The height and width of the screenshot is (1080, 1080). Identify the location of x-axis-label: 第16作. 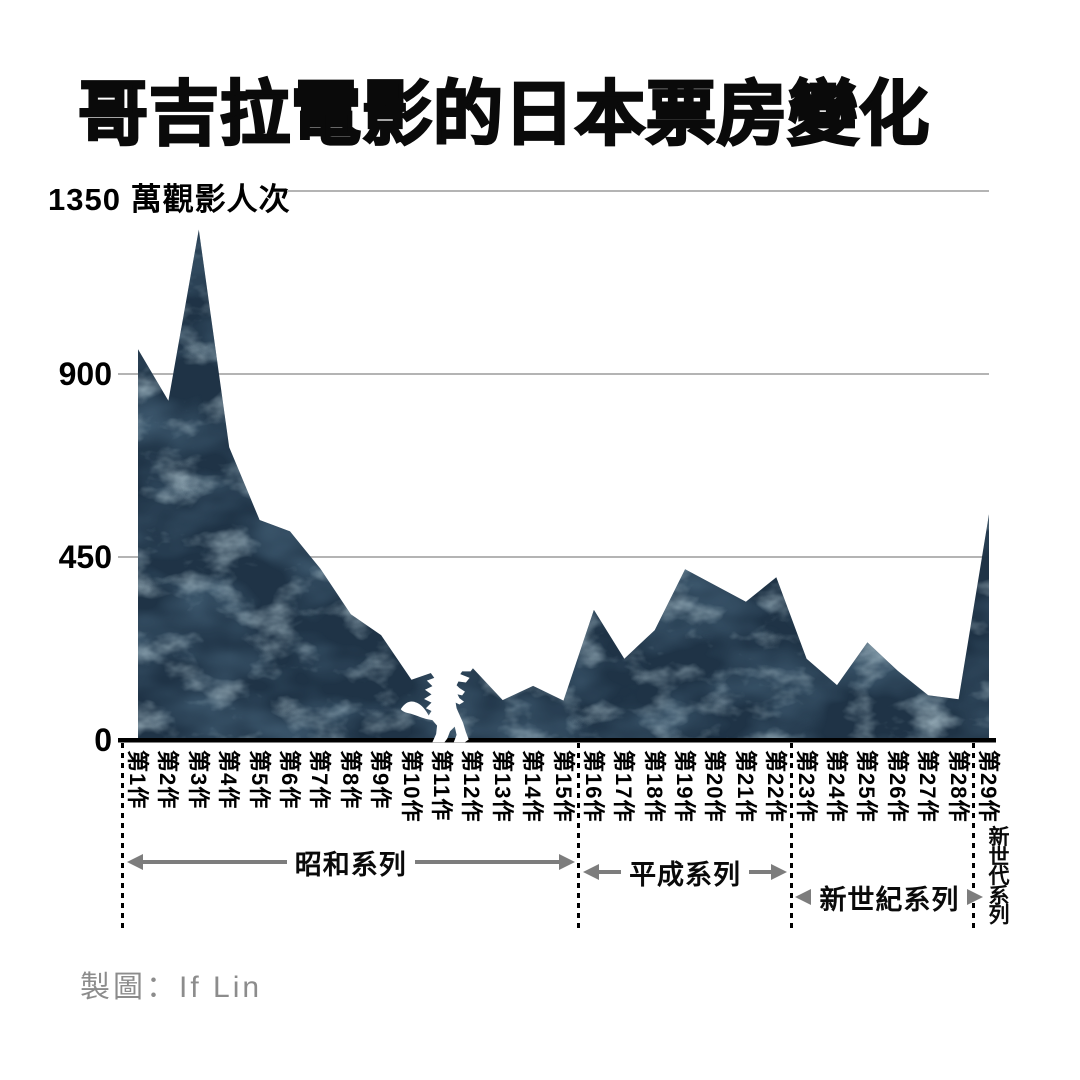
(593, 786).